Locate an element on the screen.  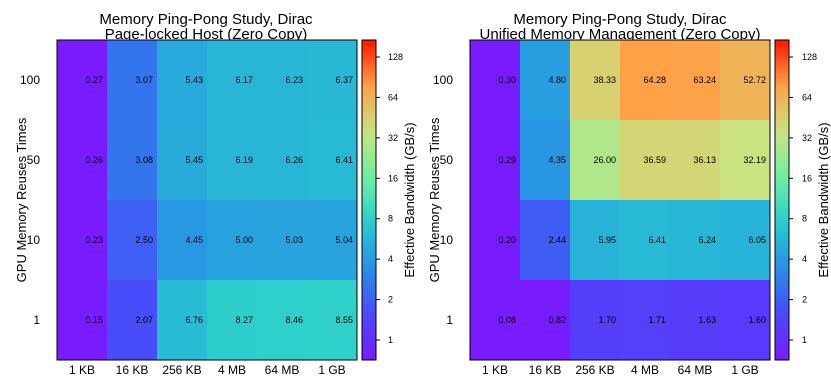
cell-value-label: 2.07 is located at coordinates (144, 320).